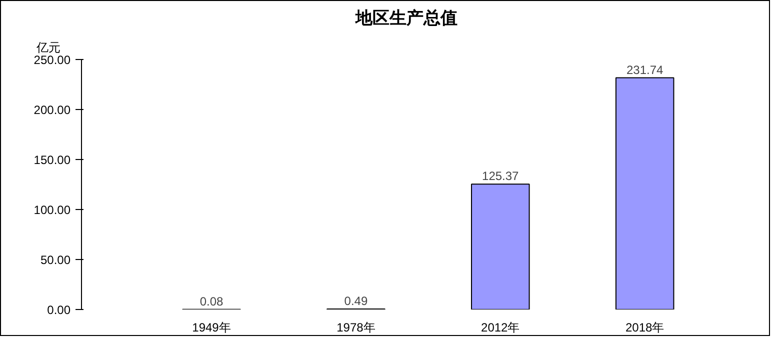 This screenshot has width=776, height=342. What do you see at coordinates (52, 110) in the screenshot?
I see `y-tick-label: 200.00` at bounding box center [52, 110].